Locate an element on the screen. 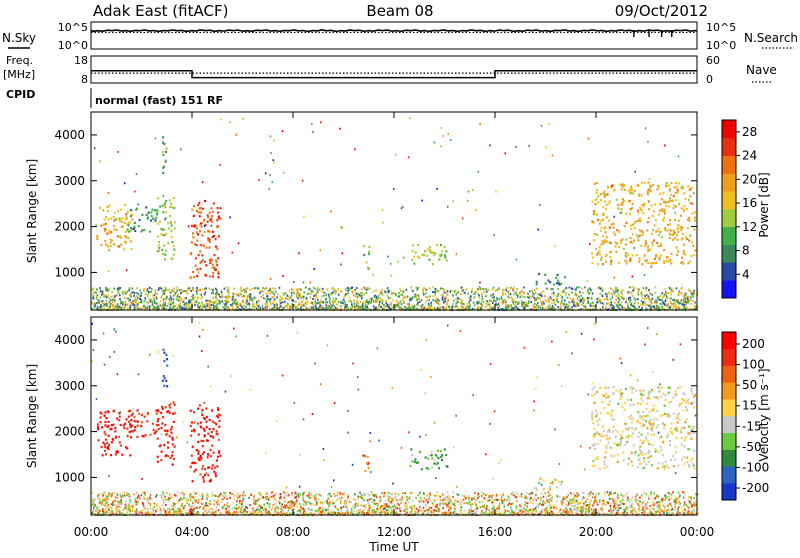 This screenshot has width=800, height=558. power-colorbar-tick-label: 4 is located at coordinates (746, 274).